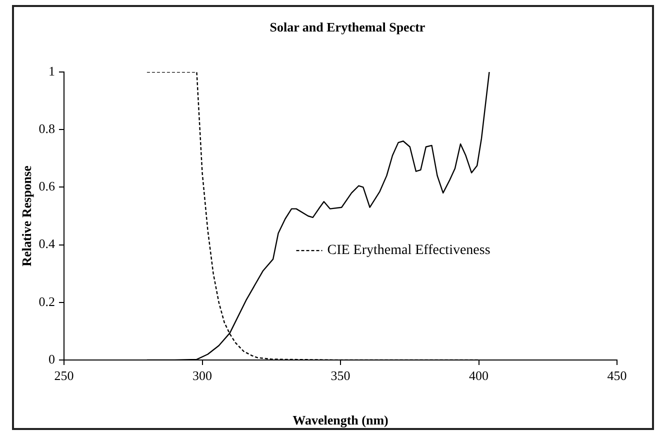 The width and height of the screenshot is (662, 433). What do you see at coordinates (340, 376) in the screenshot?
I see `x-tick-label: 350` at bounding box center [340, 376].